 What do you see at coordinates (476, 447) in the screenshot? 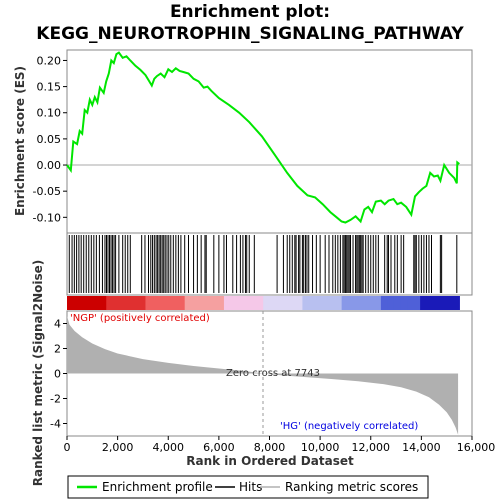
I see `x-tick-label: 16,000` at bounding box center [476, 447].